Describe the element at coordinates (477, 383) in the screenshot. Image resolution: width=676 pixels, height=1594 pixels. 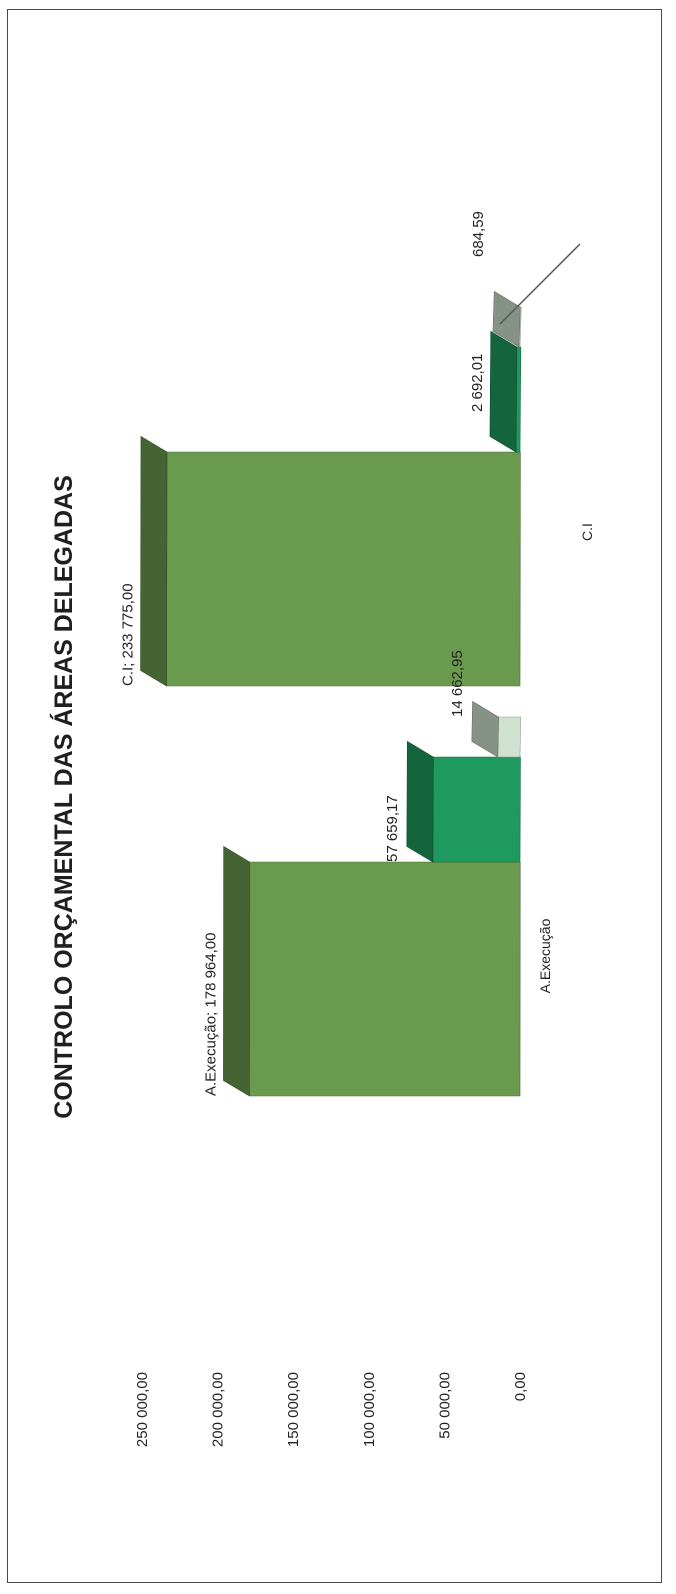
I see `data-label: 2 692,01` at that location.